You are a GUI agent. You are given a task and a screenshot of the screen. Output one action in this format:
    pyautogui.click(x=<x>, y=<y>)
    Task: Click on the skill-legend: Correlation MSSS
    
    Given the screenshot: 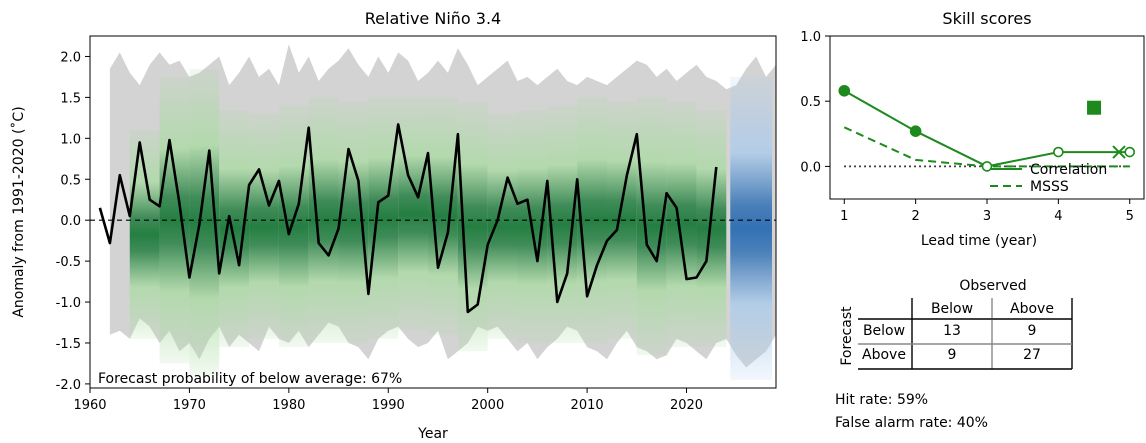 What is the action you would take?
    pyautogui.click(x=1048, y=178)
    